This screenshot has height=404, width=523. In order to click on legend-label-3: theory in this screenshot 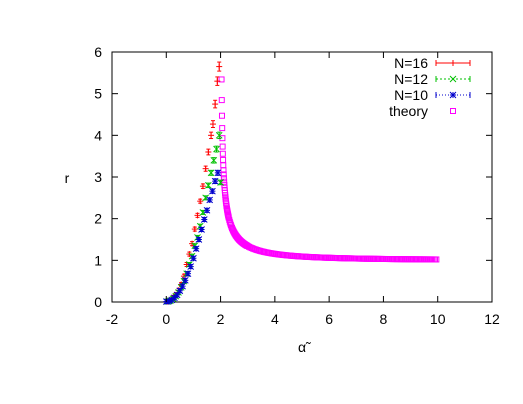, I will do `click(408, 111)`.